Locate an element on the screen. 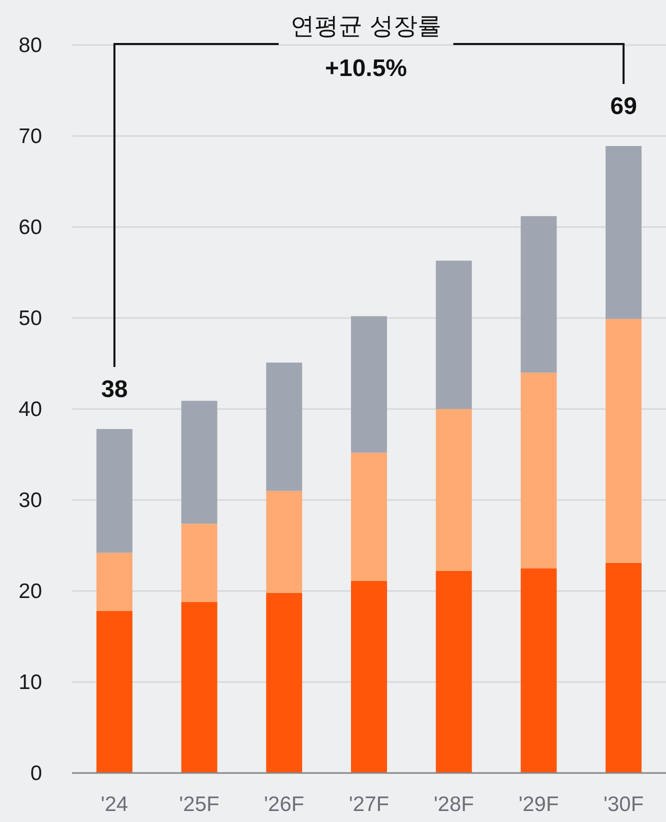  x-tick-label: '29F is located at coordinates (538, 804).